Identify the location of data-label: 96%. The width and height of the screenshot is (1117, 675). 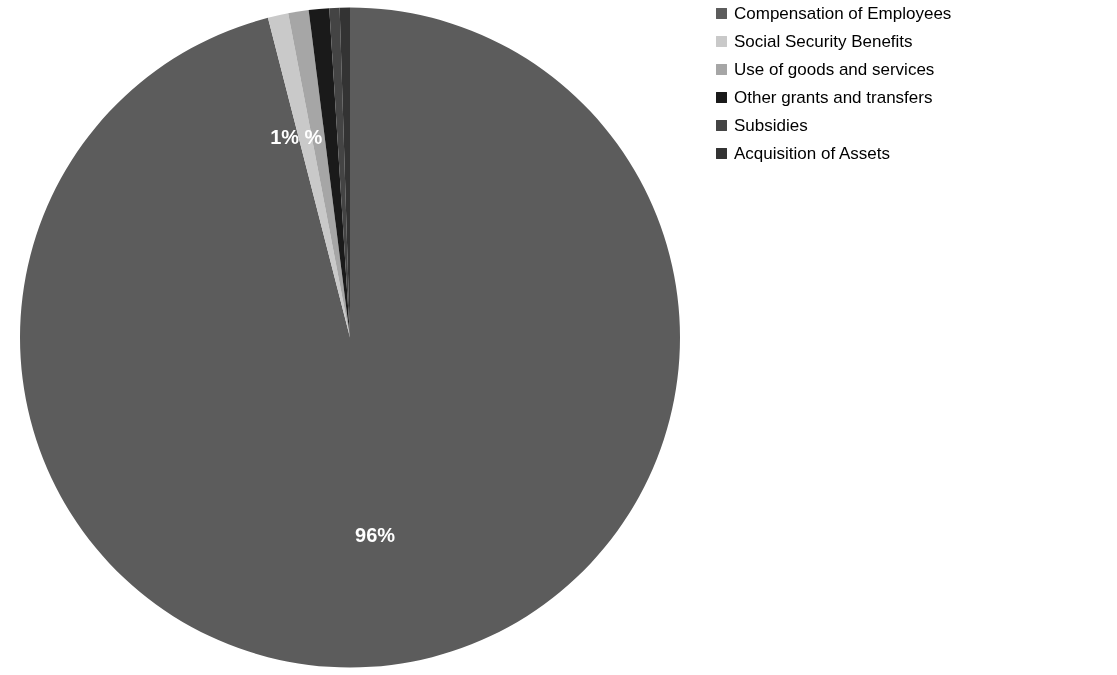
(375, 534).